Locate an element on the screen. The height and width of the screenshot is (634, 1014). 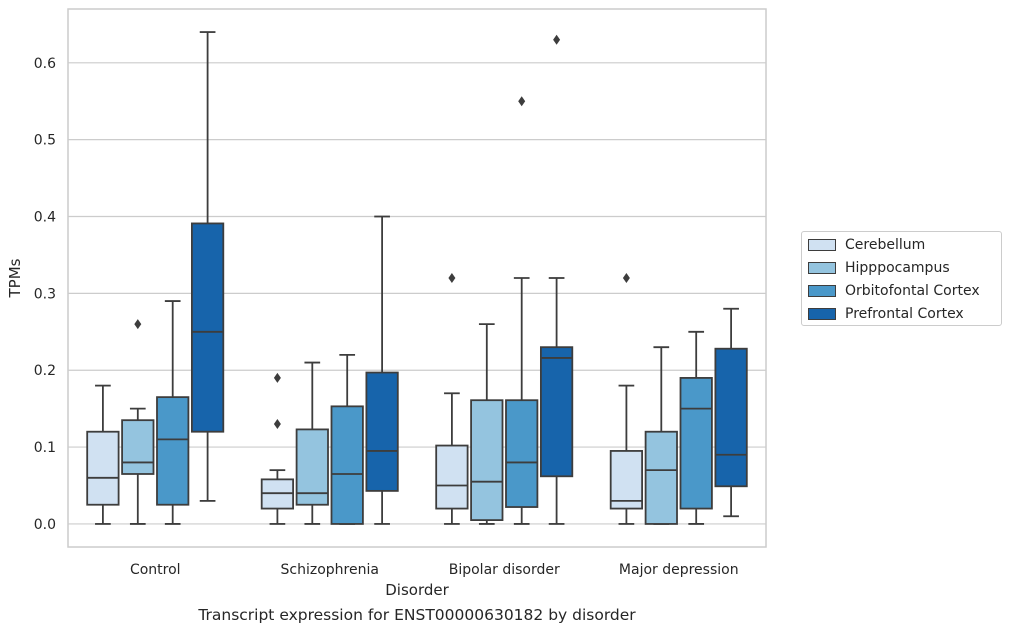
y-tick-label: 0.2 is located at coordinates (45, 371).